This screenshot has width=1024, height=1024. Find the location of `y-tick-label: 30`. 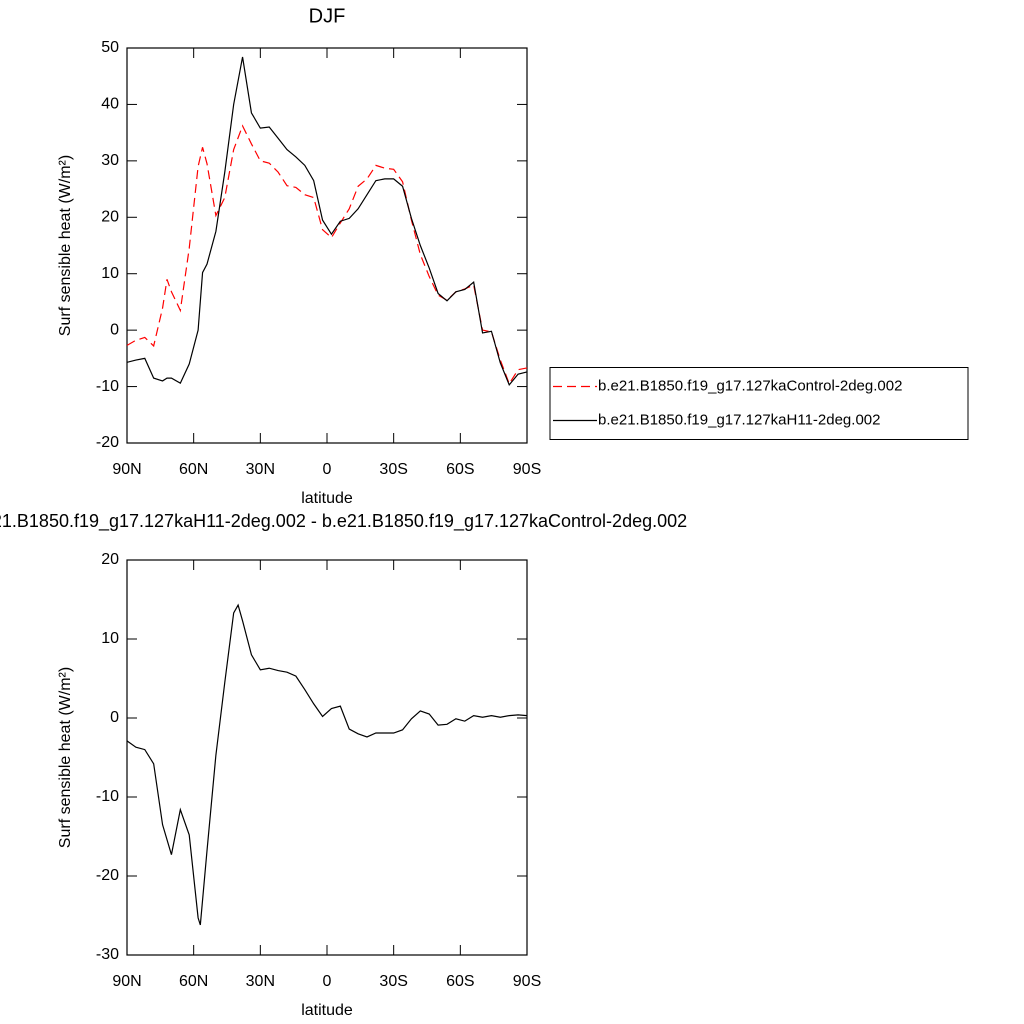

y-tick-label: 30 is located at coordinates (110, 160).